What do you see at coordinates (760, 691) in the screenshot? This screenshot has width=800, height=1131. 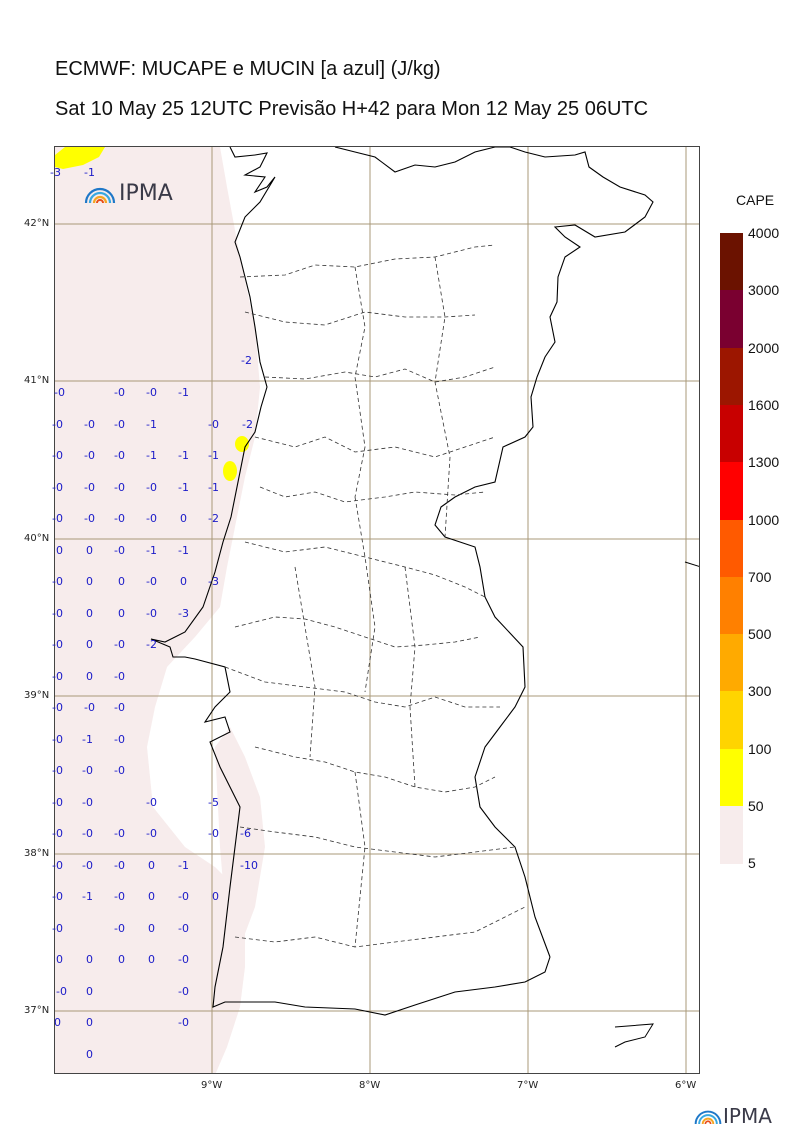 I see `colorbar-label: 300` at bounding box center [760, 691].